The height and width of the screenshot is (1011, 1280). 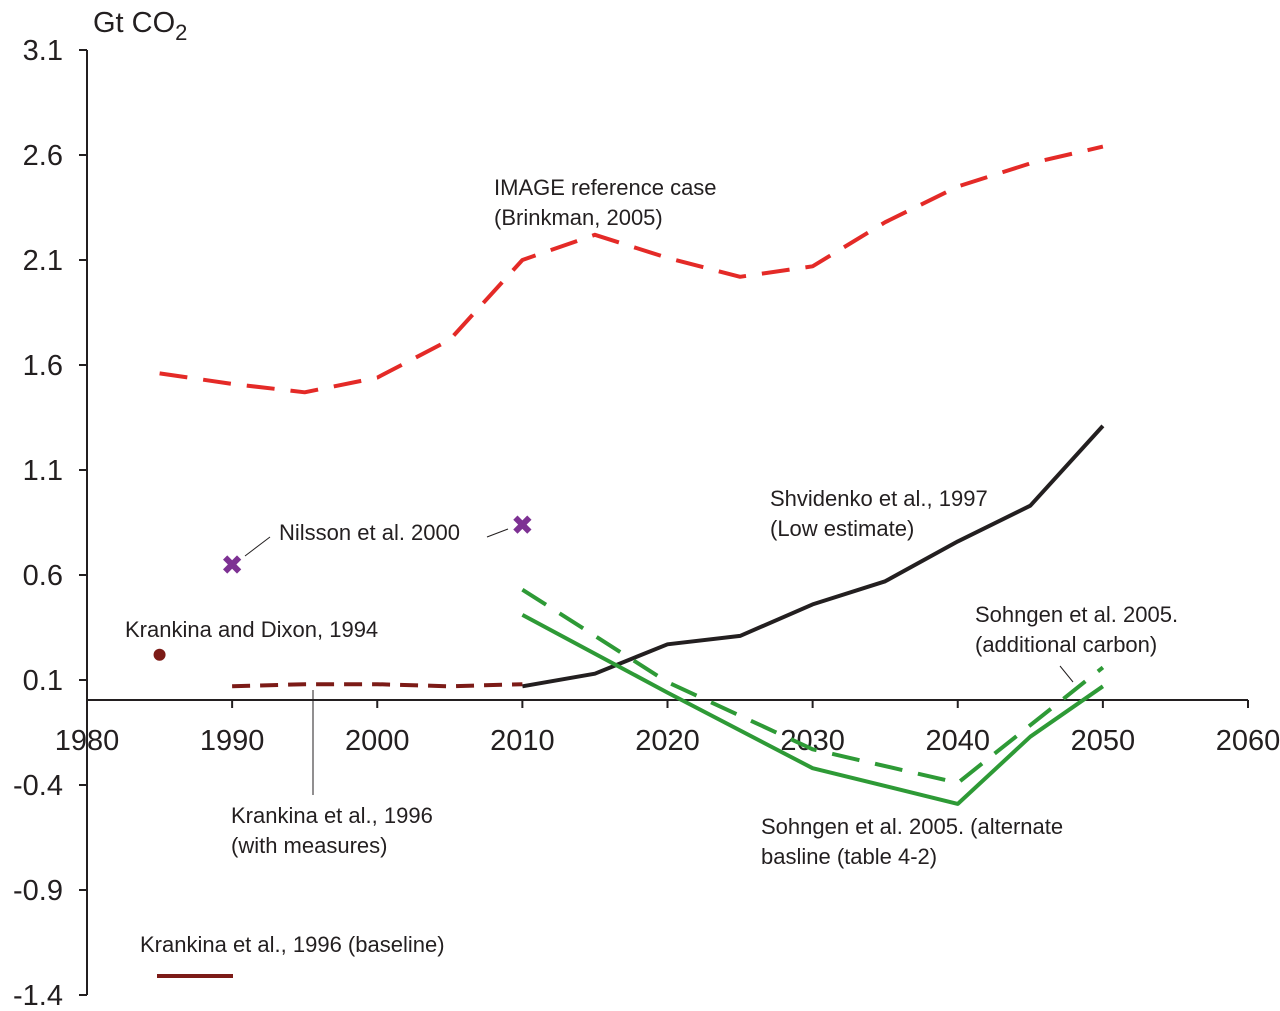 I want to click on y-ticks: 3.1 2.6 2.1 1.6 1.1 0.6 0.1 -0.4 -0.9 -1.4, so click(x=50, y=523).